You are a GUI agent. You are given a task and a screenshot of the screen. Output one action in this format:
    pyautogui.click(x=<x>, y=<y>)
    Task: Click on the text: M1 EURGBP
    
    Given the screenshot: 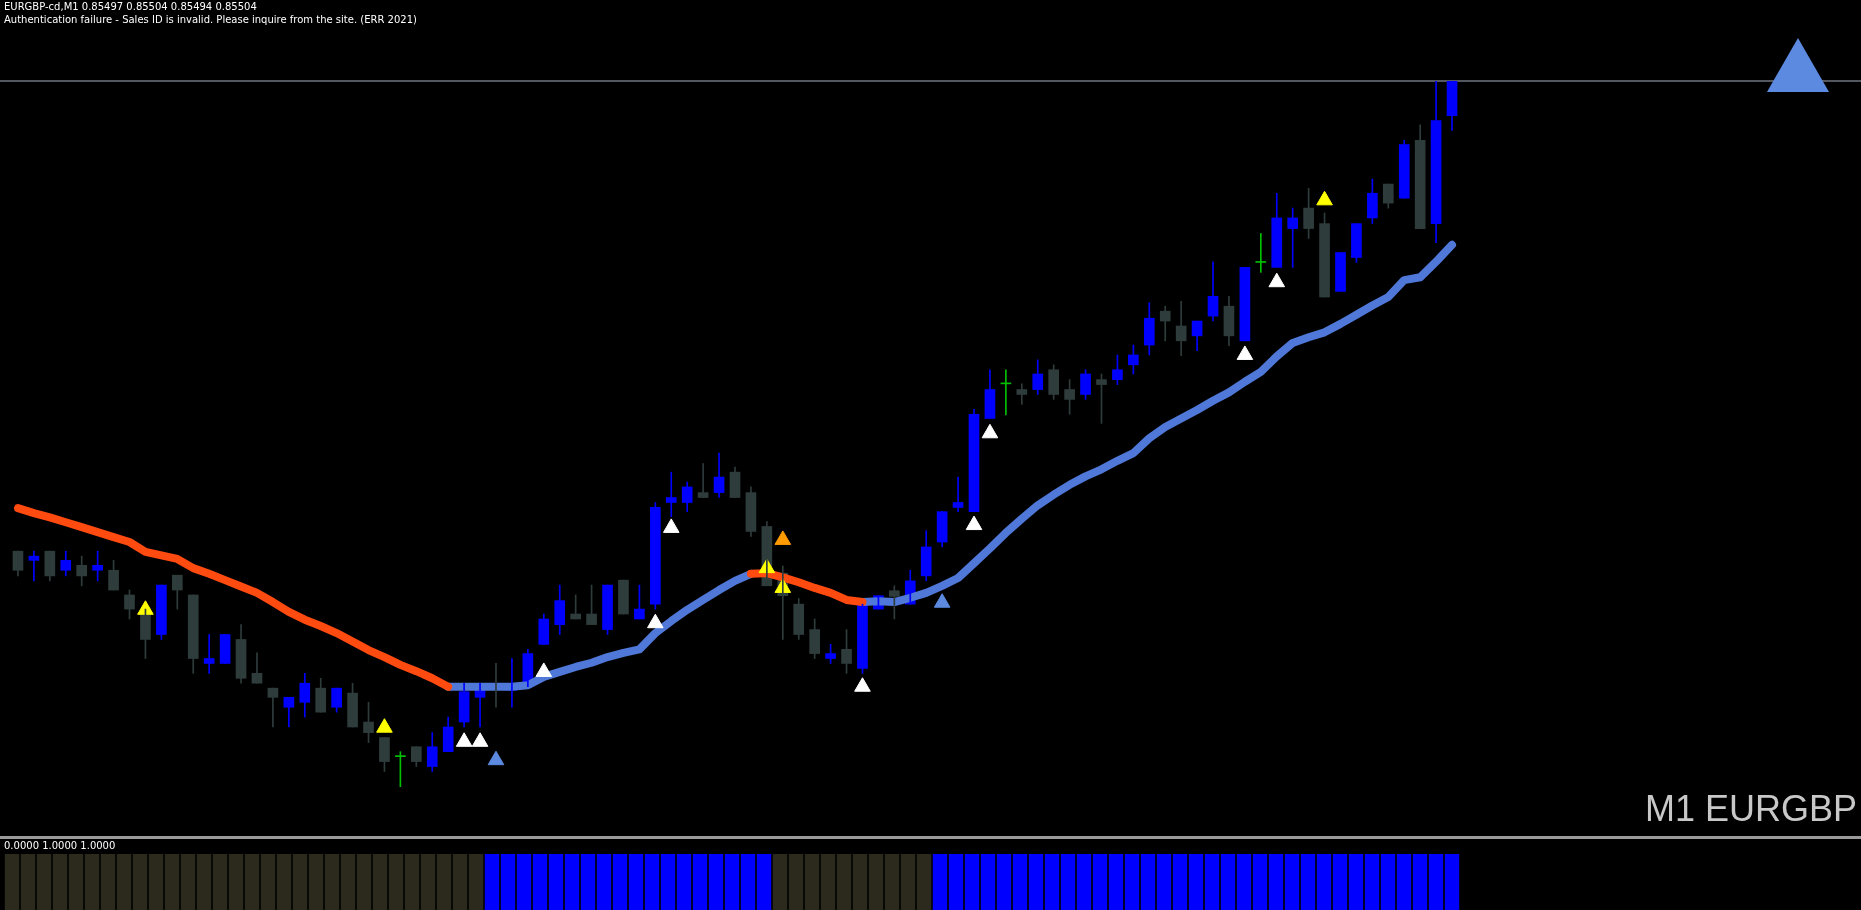 What is the action you would take?
    pyautogui.click(x=1750, y=809)
    